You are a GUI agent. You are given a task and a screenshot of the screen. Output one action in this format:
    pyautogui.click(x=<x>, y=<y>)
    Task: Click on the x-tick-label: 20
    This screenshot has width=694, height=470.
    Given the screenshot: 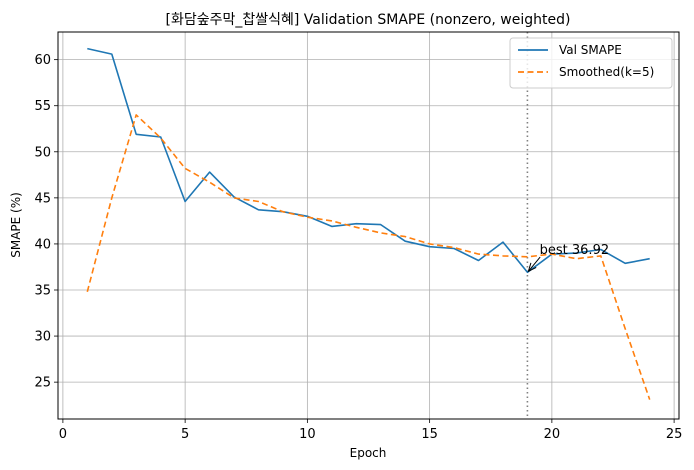 What is the action you would take?
    pyautogui.click(x=552, y=434)
    